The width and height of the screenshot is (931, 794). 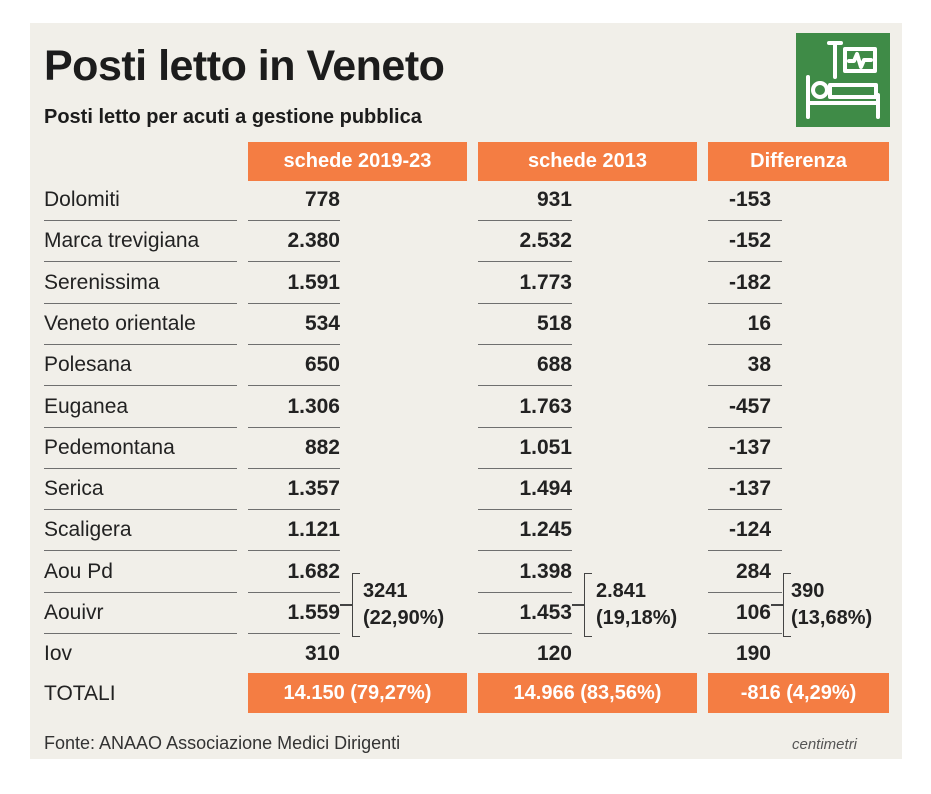 What do you see at coordinates (545, 488) in the screenshot?
I see `table-cell: 1.494` at bounding box center [545, 488].